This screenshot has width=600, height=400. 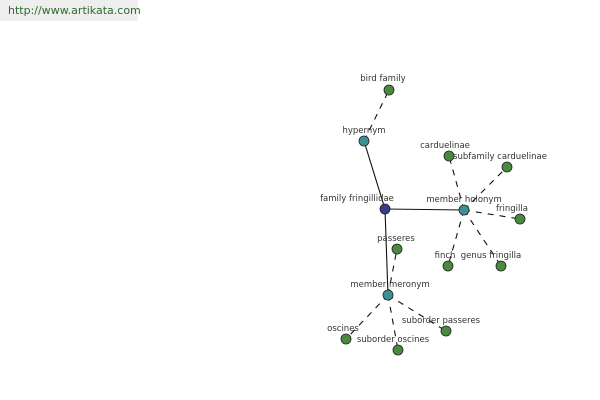 What do you see at coordinates (520, 219) in the screenshot?
I see `node-fringilla` at bounding box center [520, 219].